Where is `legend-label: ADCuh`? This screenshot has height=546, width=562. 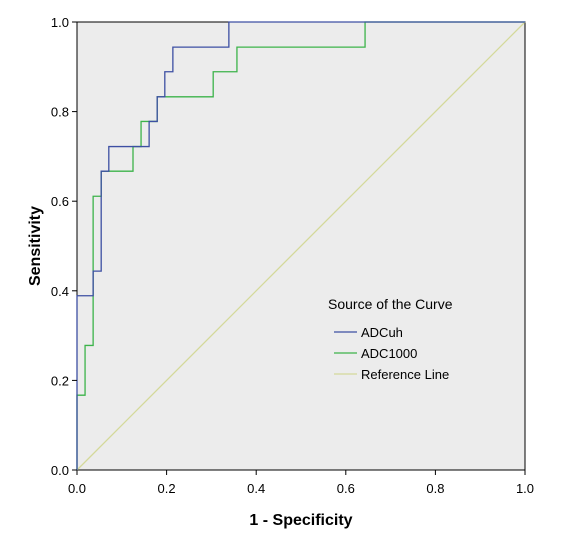 legend-label: ADCuh is located at coordinates (382, 332).